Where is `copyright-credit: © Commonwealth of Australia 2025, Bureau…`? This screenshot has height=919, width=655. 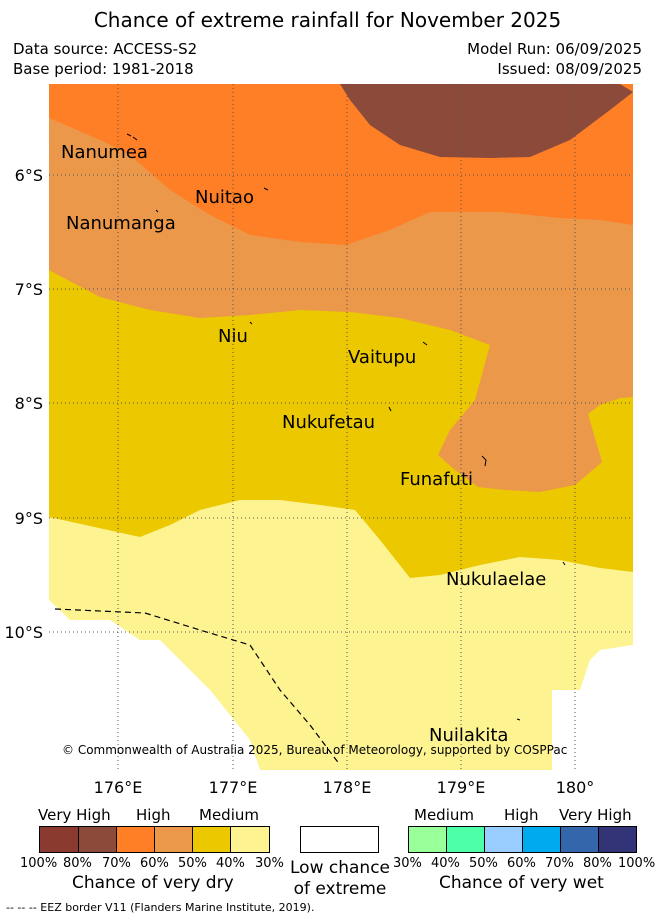 copyright-credit: © Commonwealth of Australia 2025, Bureau… is located at coordinates (314, 750).